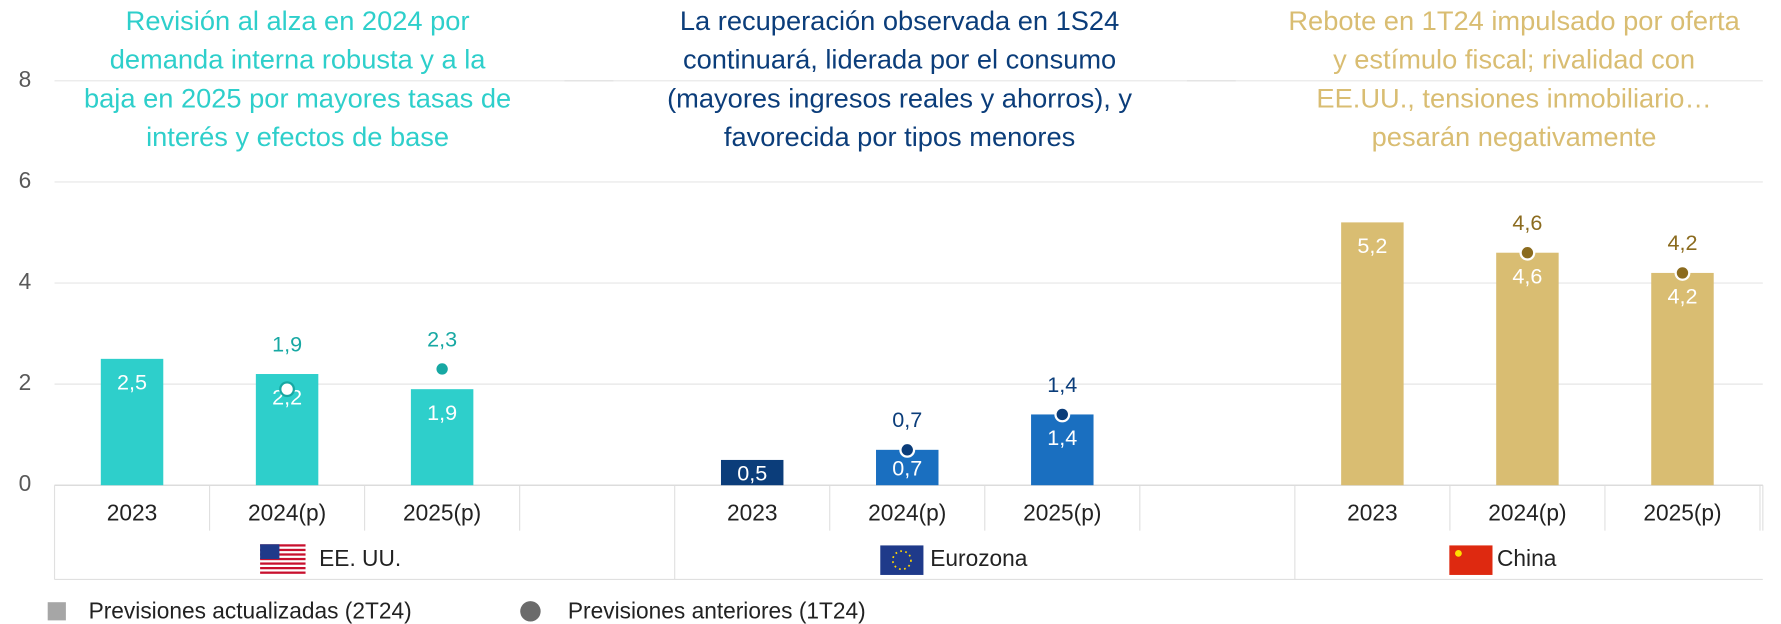 This screenshot has width=1781, height=624. Describe the element at coordinates (899, 59) in the screenshot. I see `annotation: continuará, liderada por el consumo` at that location.